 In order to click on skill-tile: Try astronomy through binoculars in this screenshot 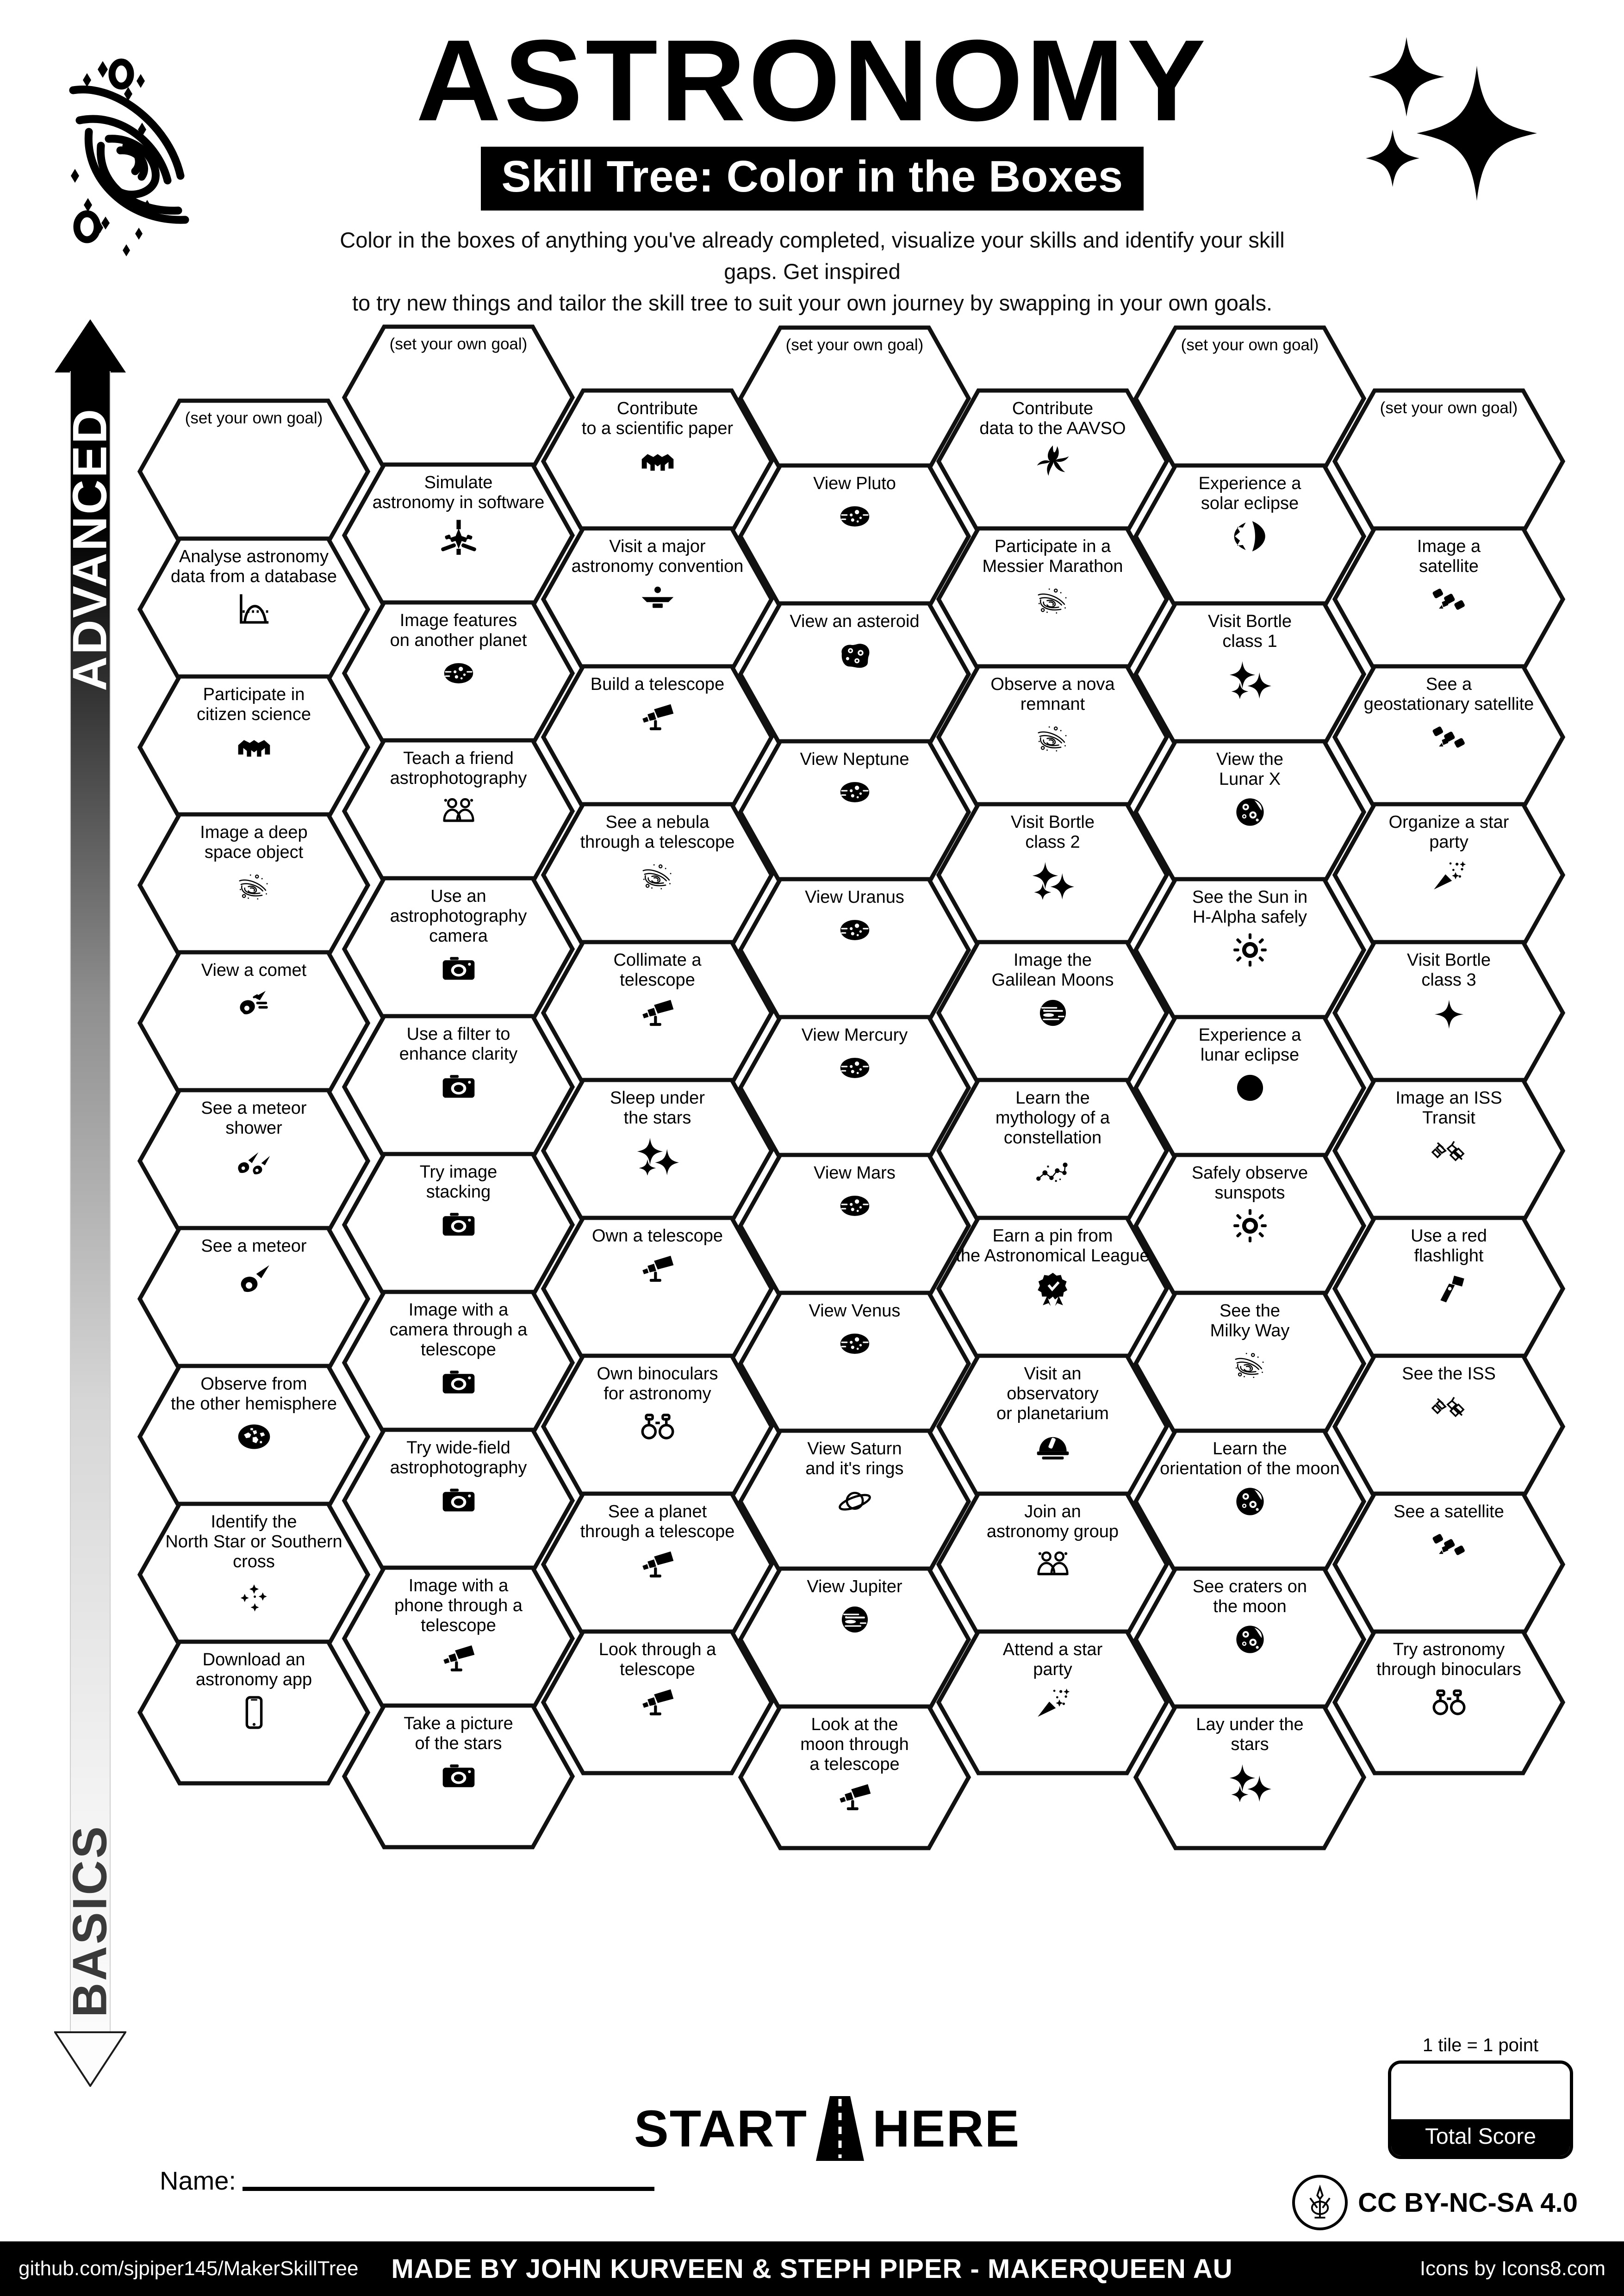, I will do `click(1449, 1703)`.